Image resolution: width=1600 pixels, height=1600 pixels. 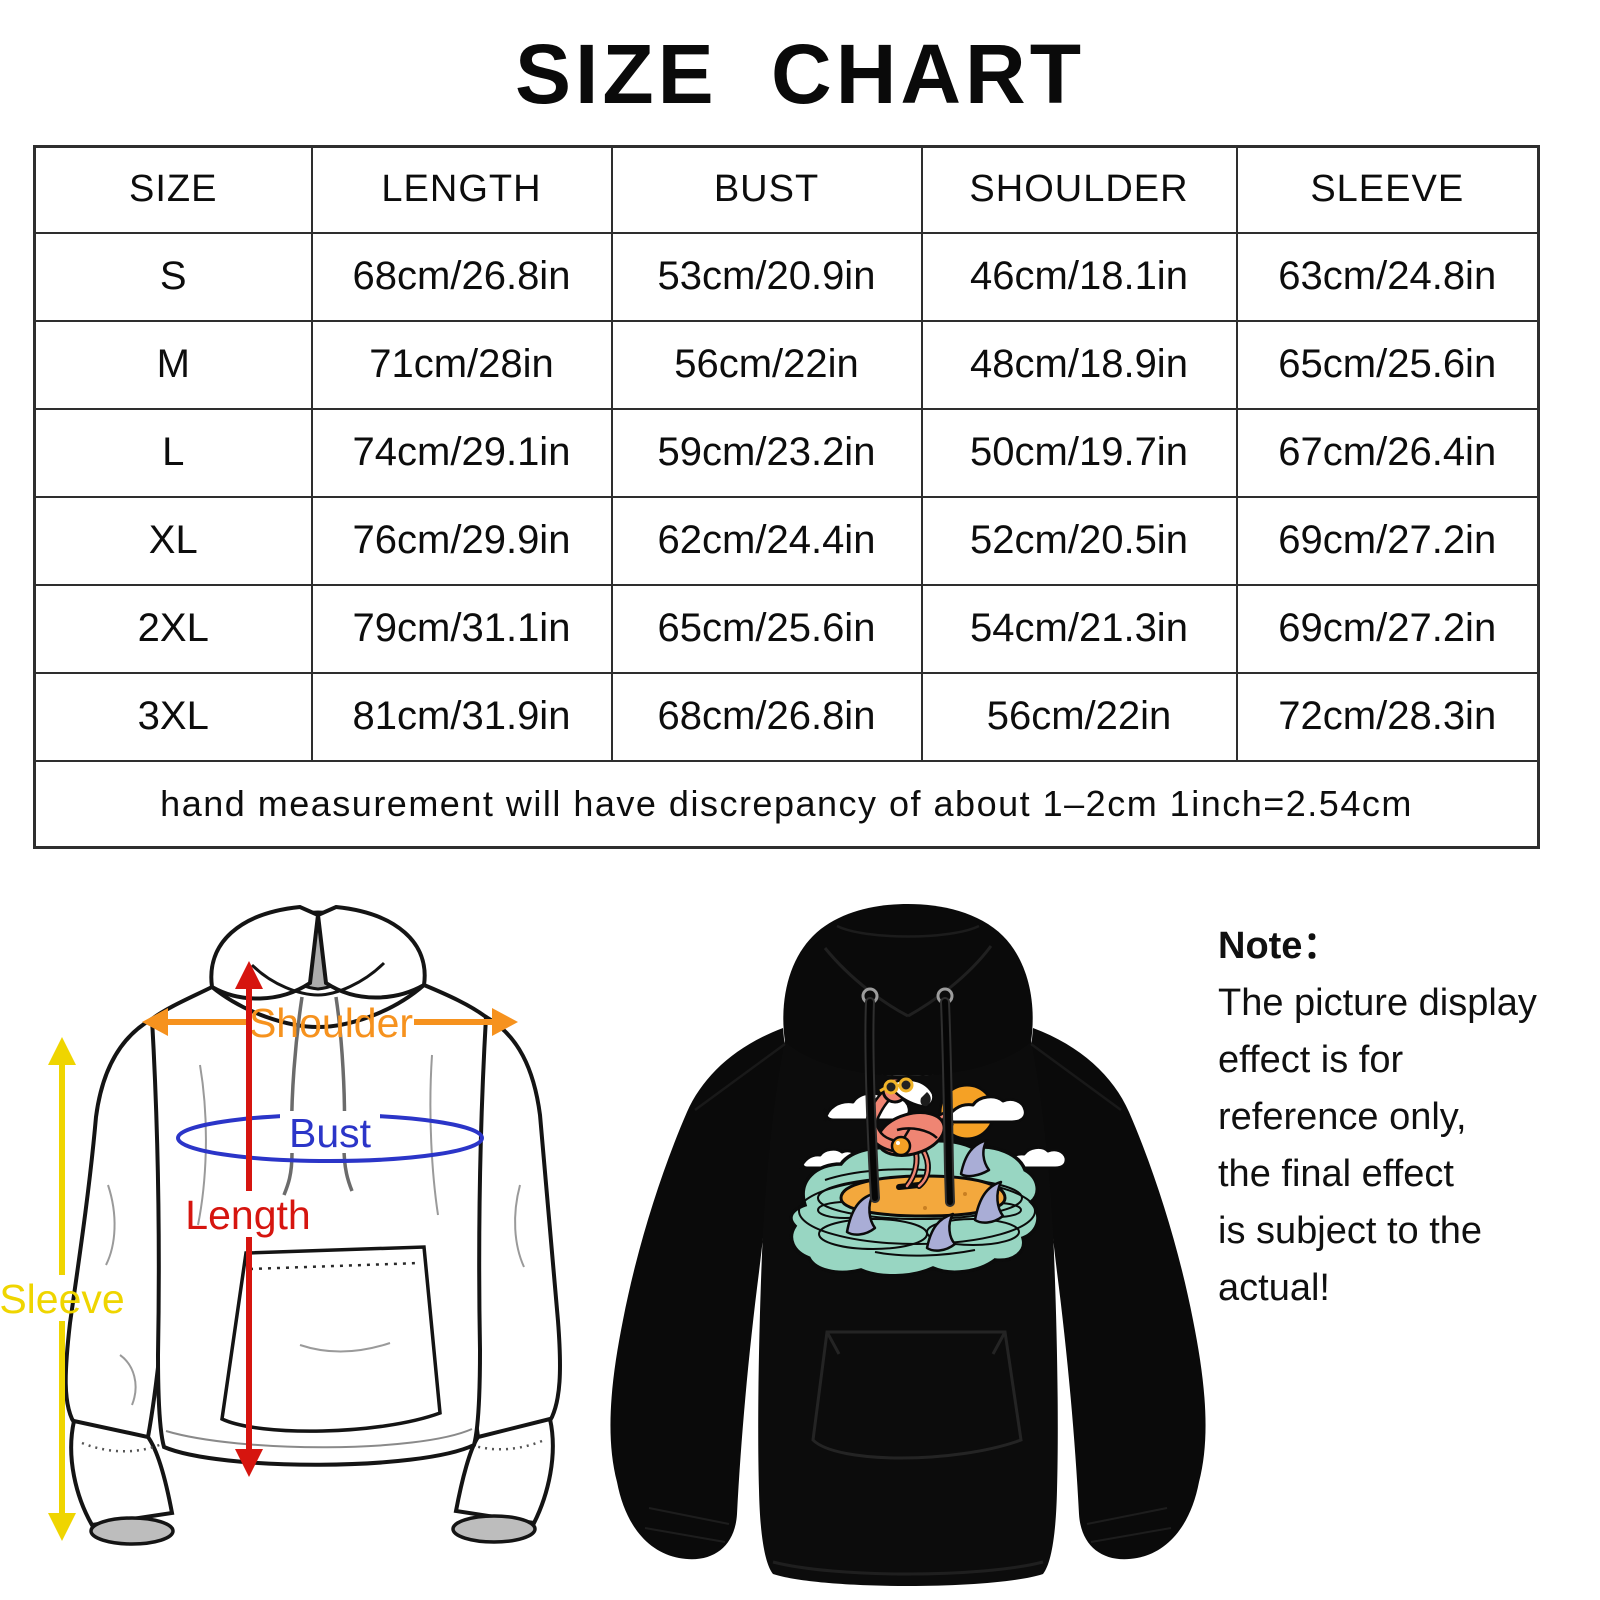 What do you see at coordinates (173, 716) in the screenshot?
I see `size-cell: 3XL` at bounding box center [173, 716].